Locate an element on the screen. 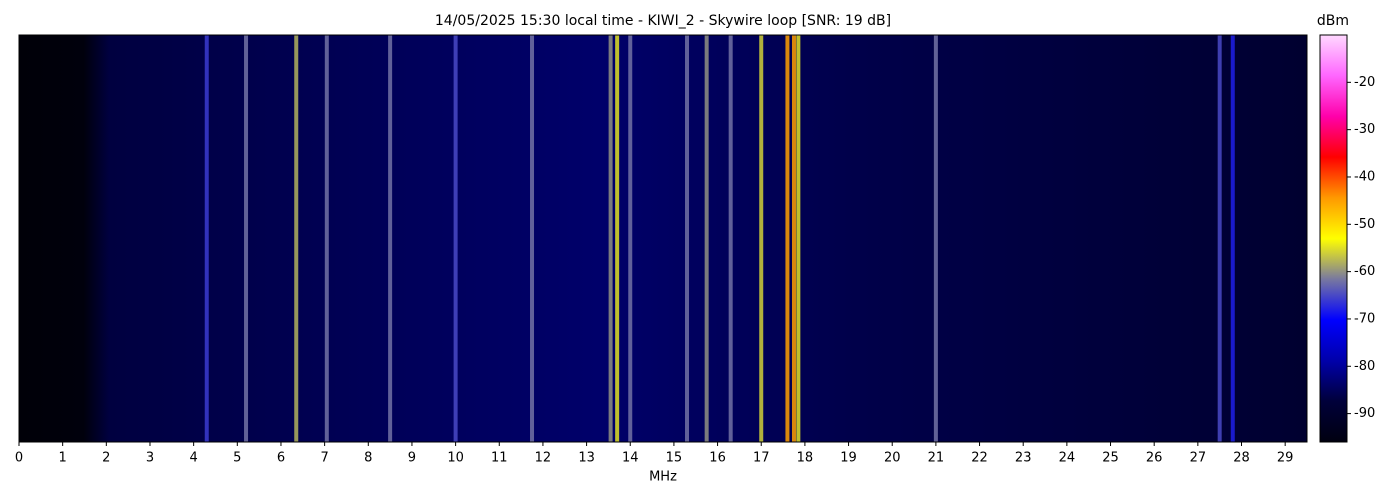 The image size is (1400, 504). x-tick-label: 12 is located at coordinates (543, 458).